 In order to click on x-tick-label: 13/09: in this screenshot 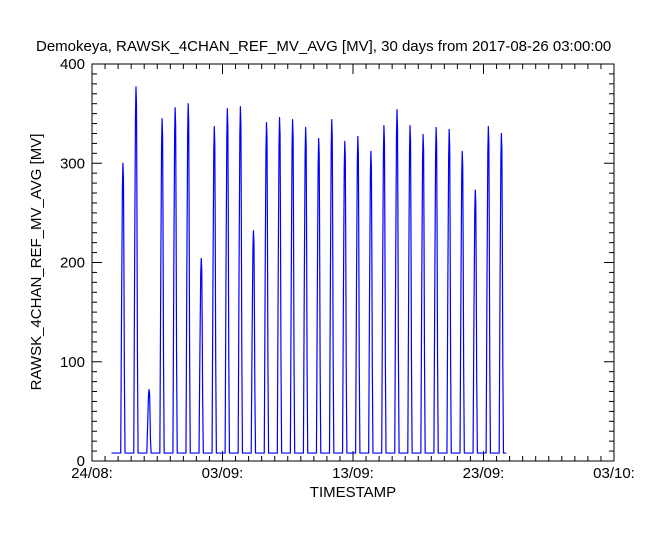, I will do `click(353, 473)`.